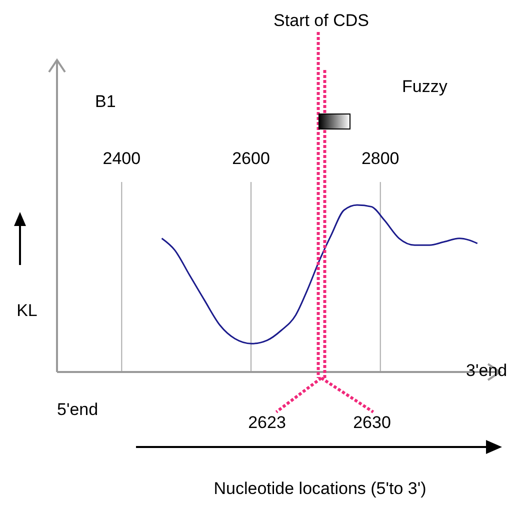 This screenshot has width=524, height=508. Describe the element at coordinates (77, 409) in the screenshot. I see `text: 5'end` at that location.